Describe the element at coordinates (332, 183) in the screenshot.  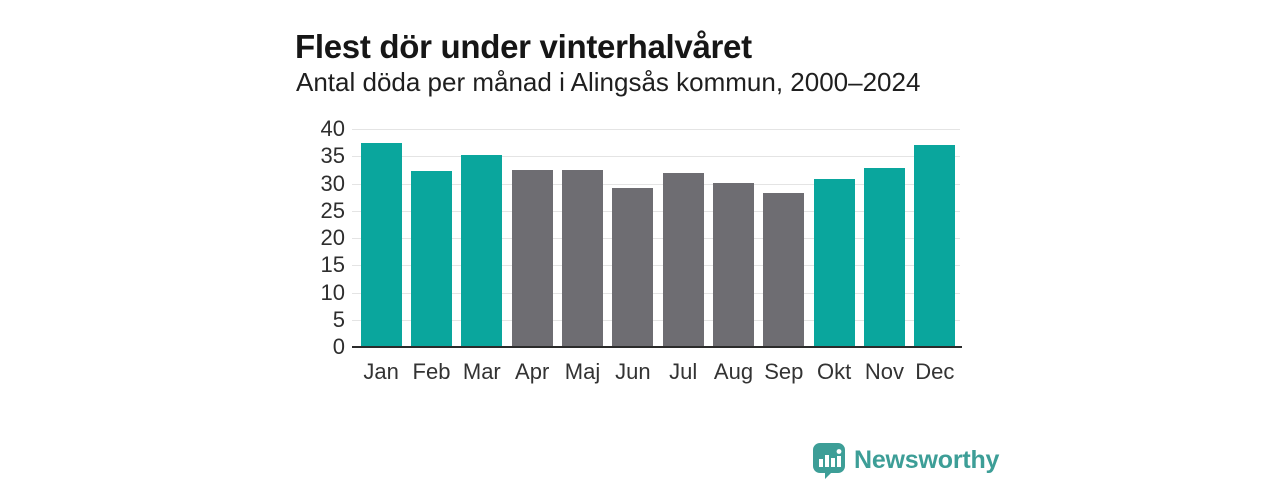
I see `y-tick-label: 30` at that location.